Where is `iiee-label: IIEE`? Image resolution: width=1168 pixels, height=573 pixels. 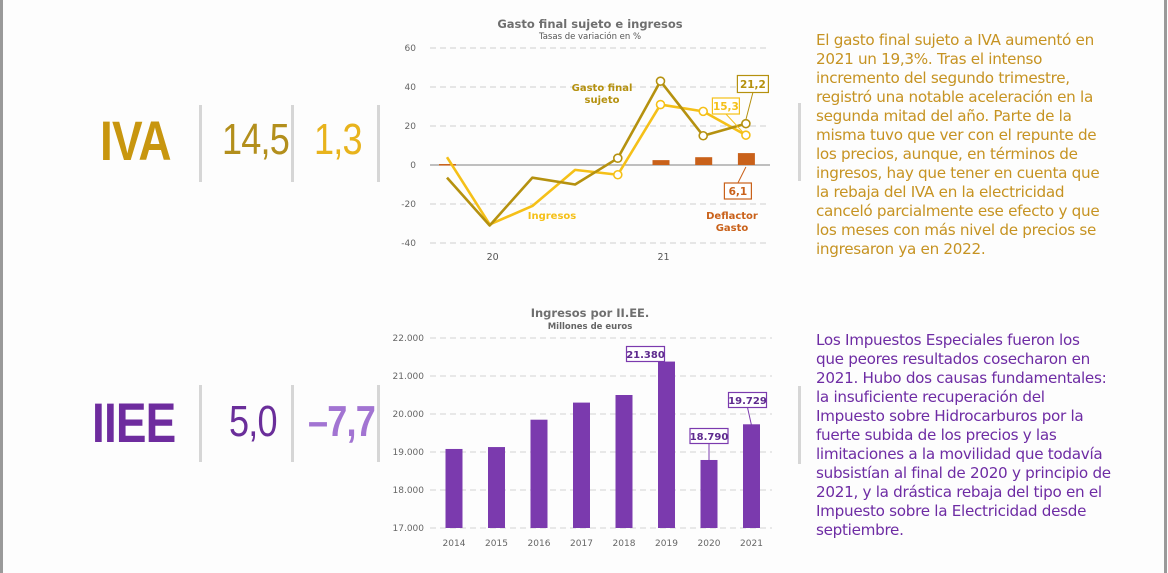
iiee-label: IIEE is located at coordinates (134, 422).